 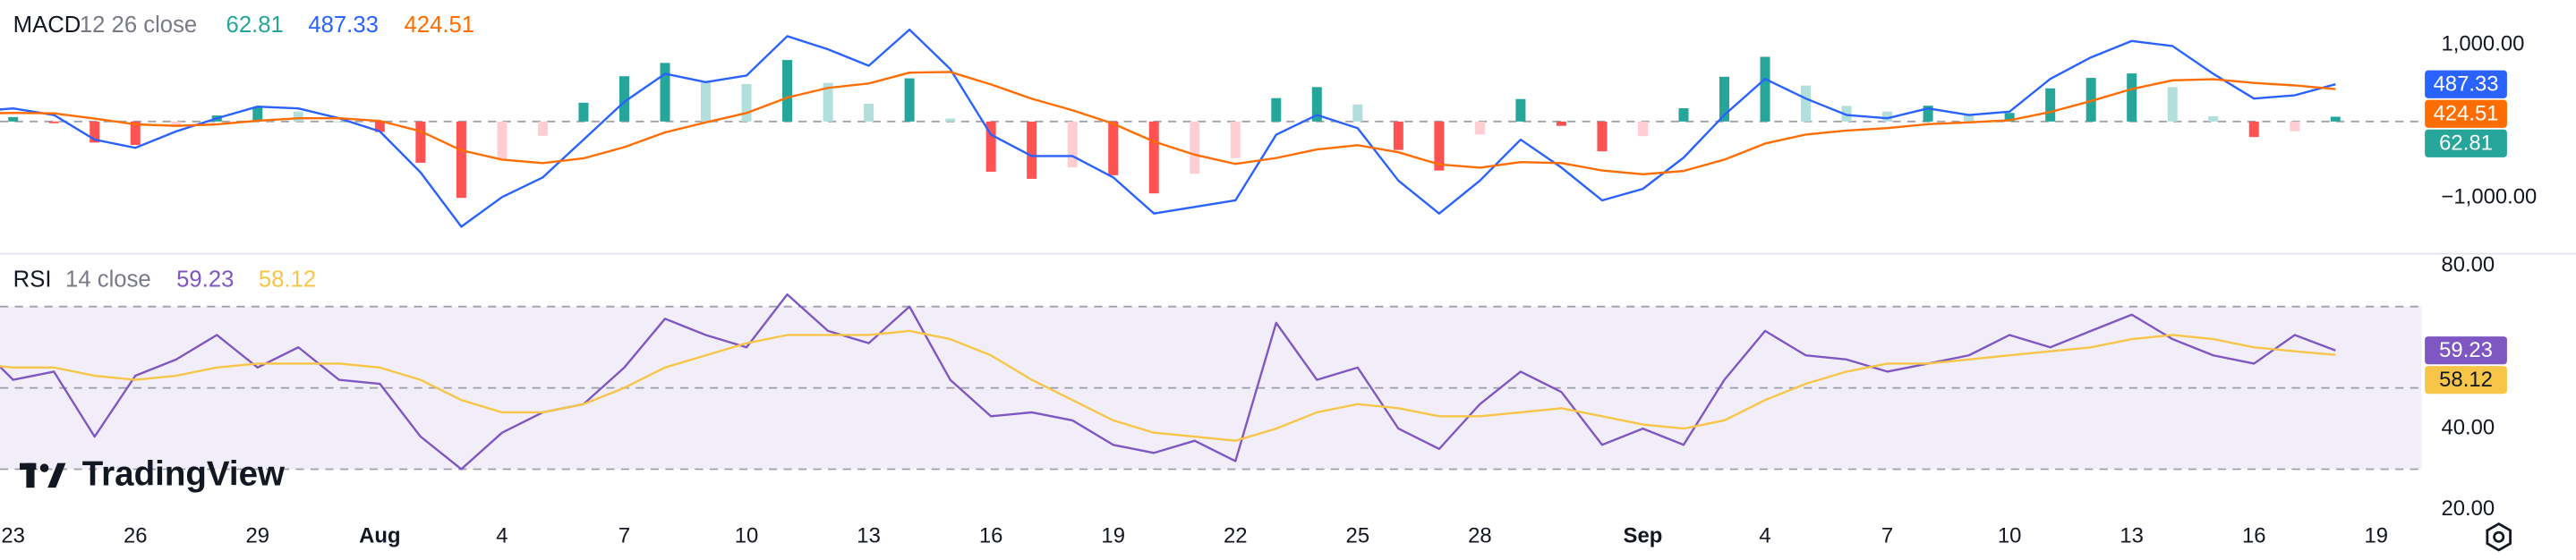 I want to click on price-tag-label: 424.51, so click(x=2466, y=113).